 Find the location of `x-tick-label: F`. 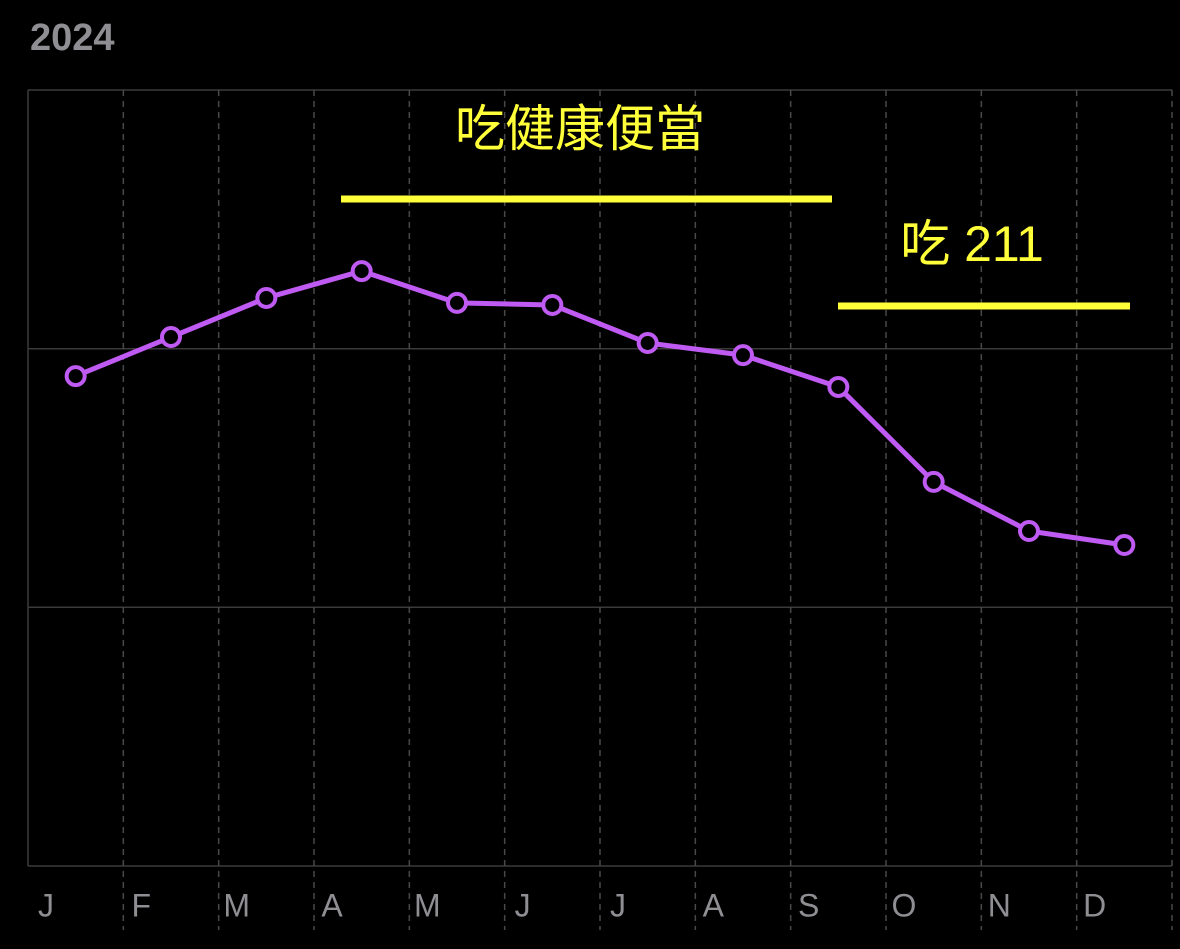

x-tick-label: F is located at coordinates (142, 905).